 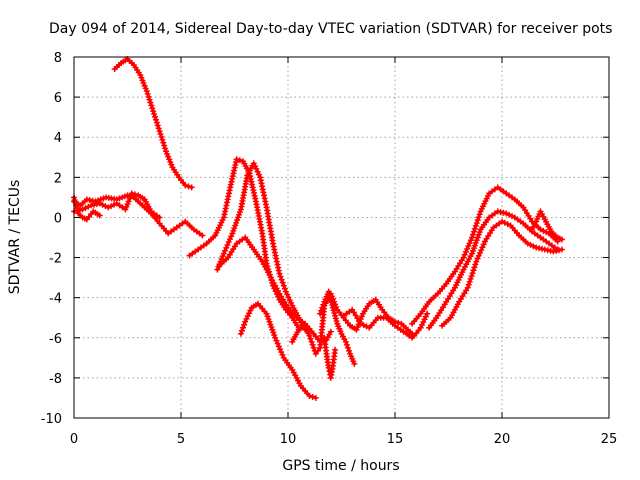 I want to click on x-tick-label: 25, so click(x=609, y=439).